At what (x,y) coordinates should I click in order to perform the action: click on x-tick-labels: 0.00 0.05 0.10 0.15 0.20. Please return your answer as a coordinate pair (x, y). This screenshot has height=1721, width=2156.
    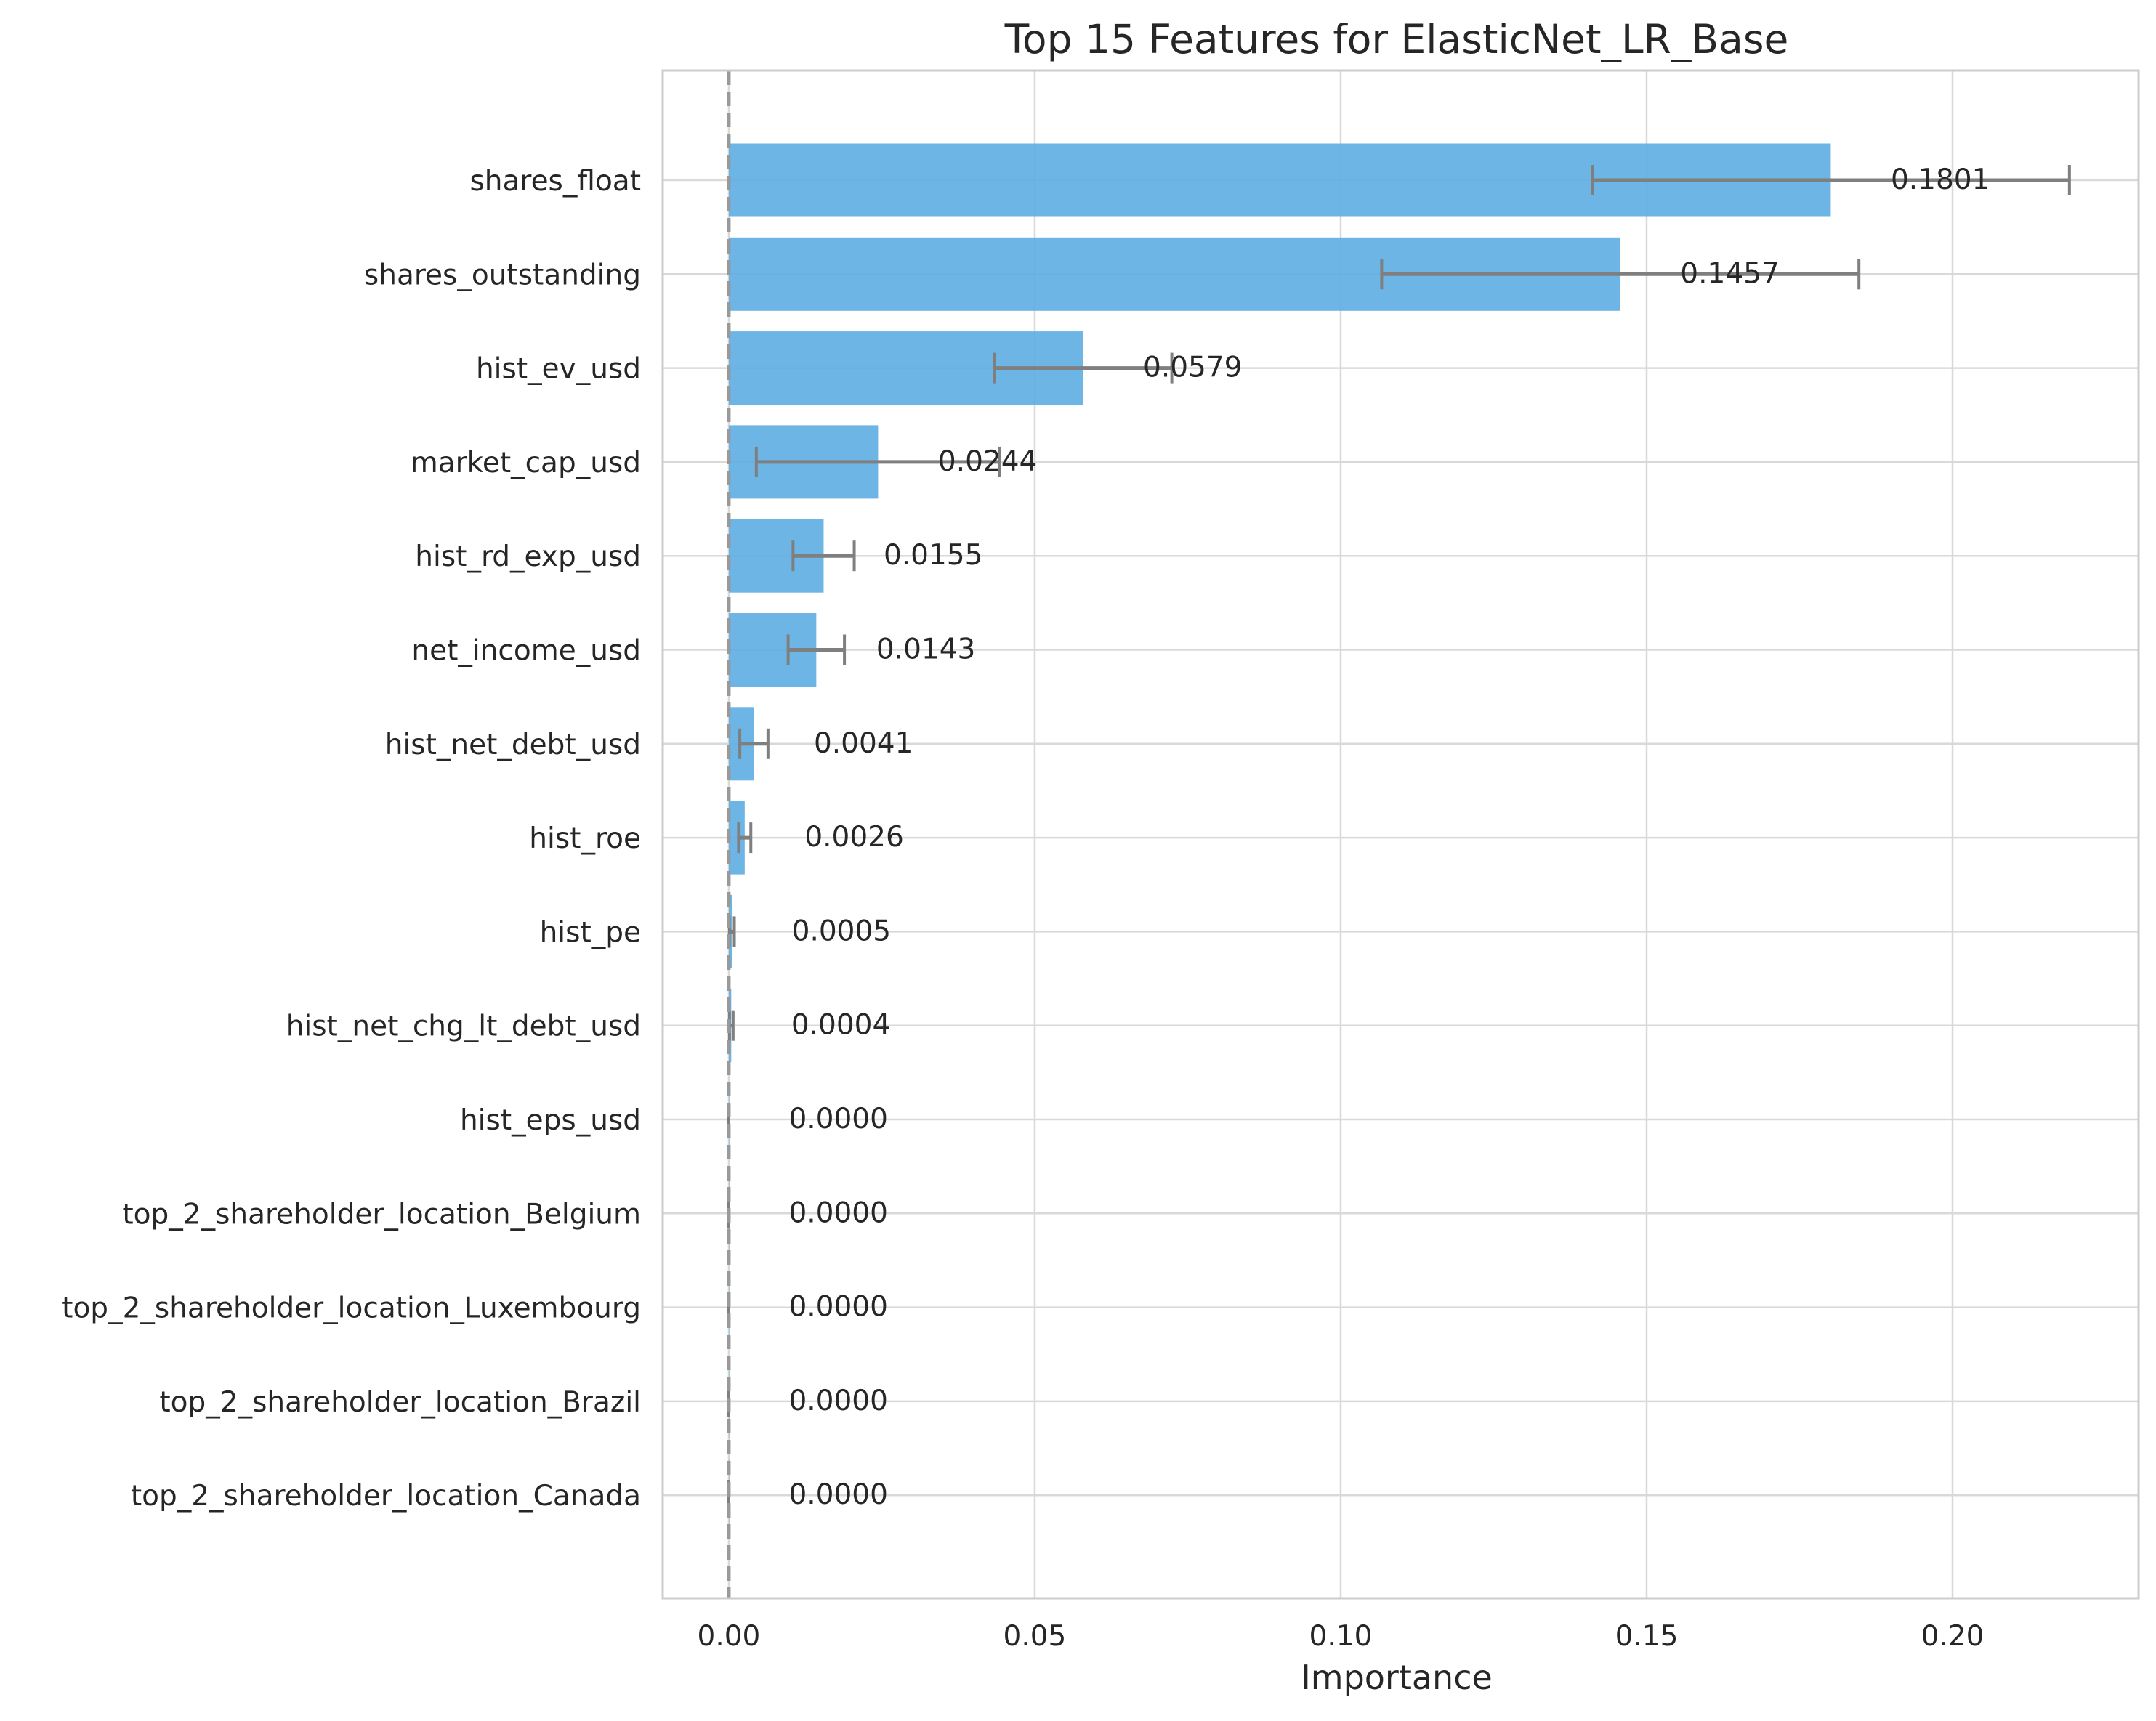
    Looking at the image, I should click on (1341, 1637).